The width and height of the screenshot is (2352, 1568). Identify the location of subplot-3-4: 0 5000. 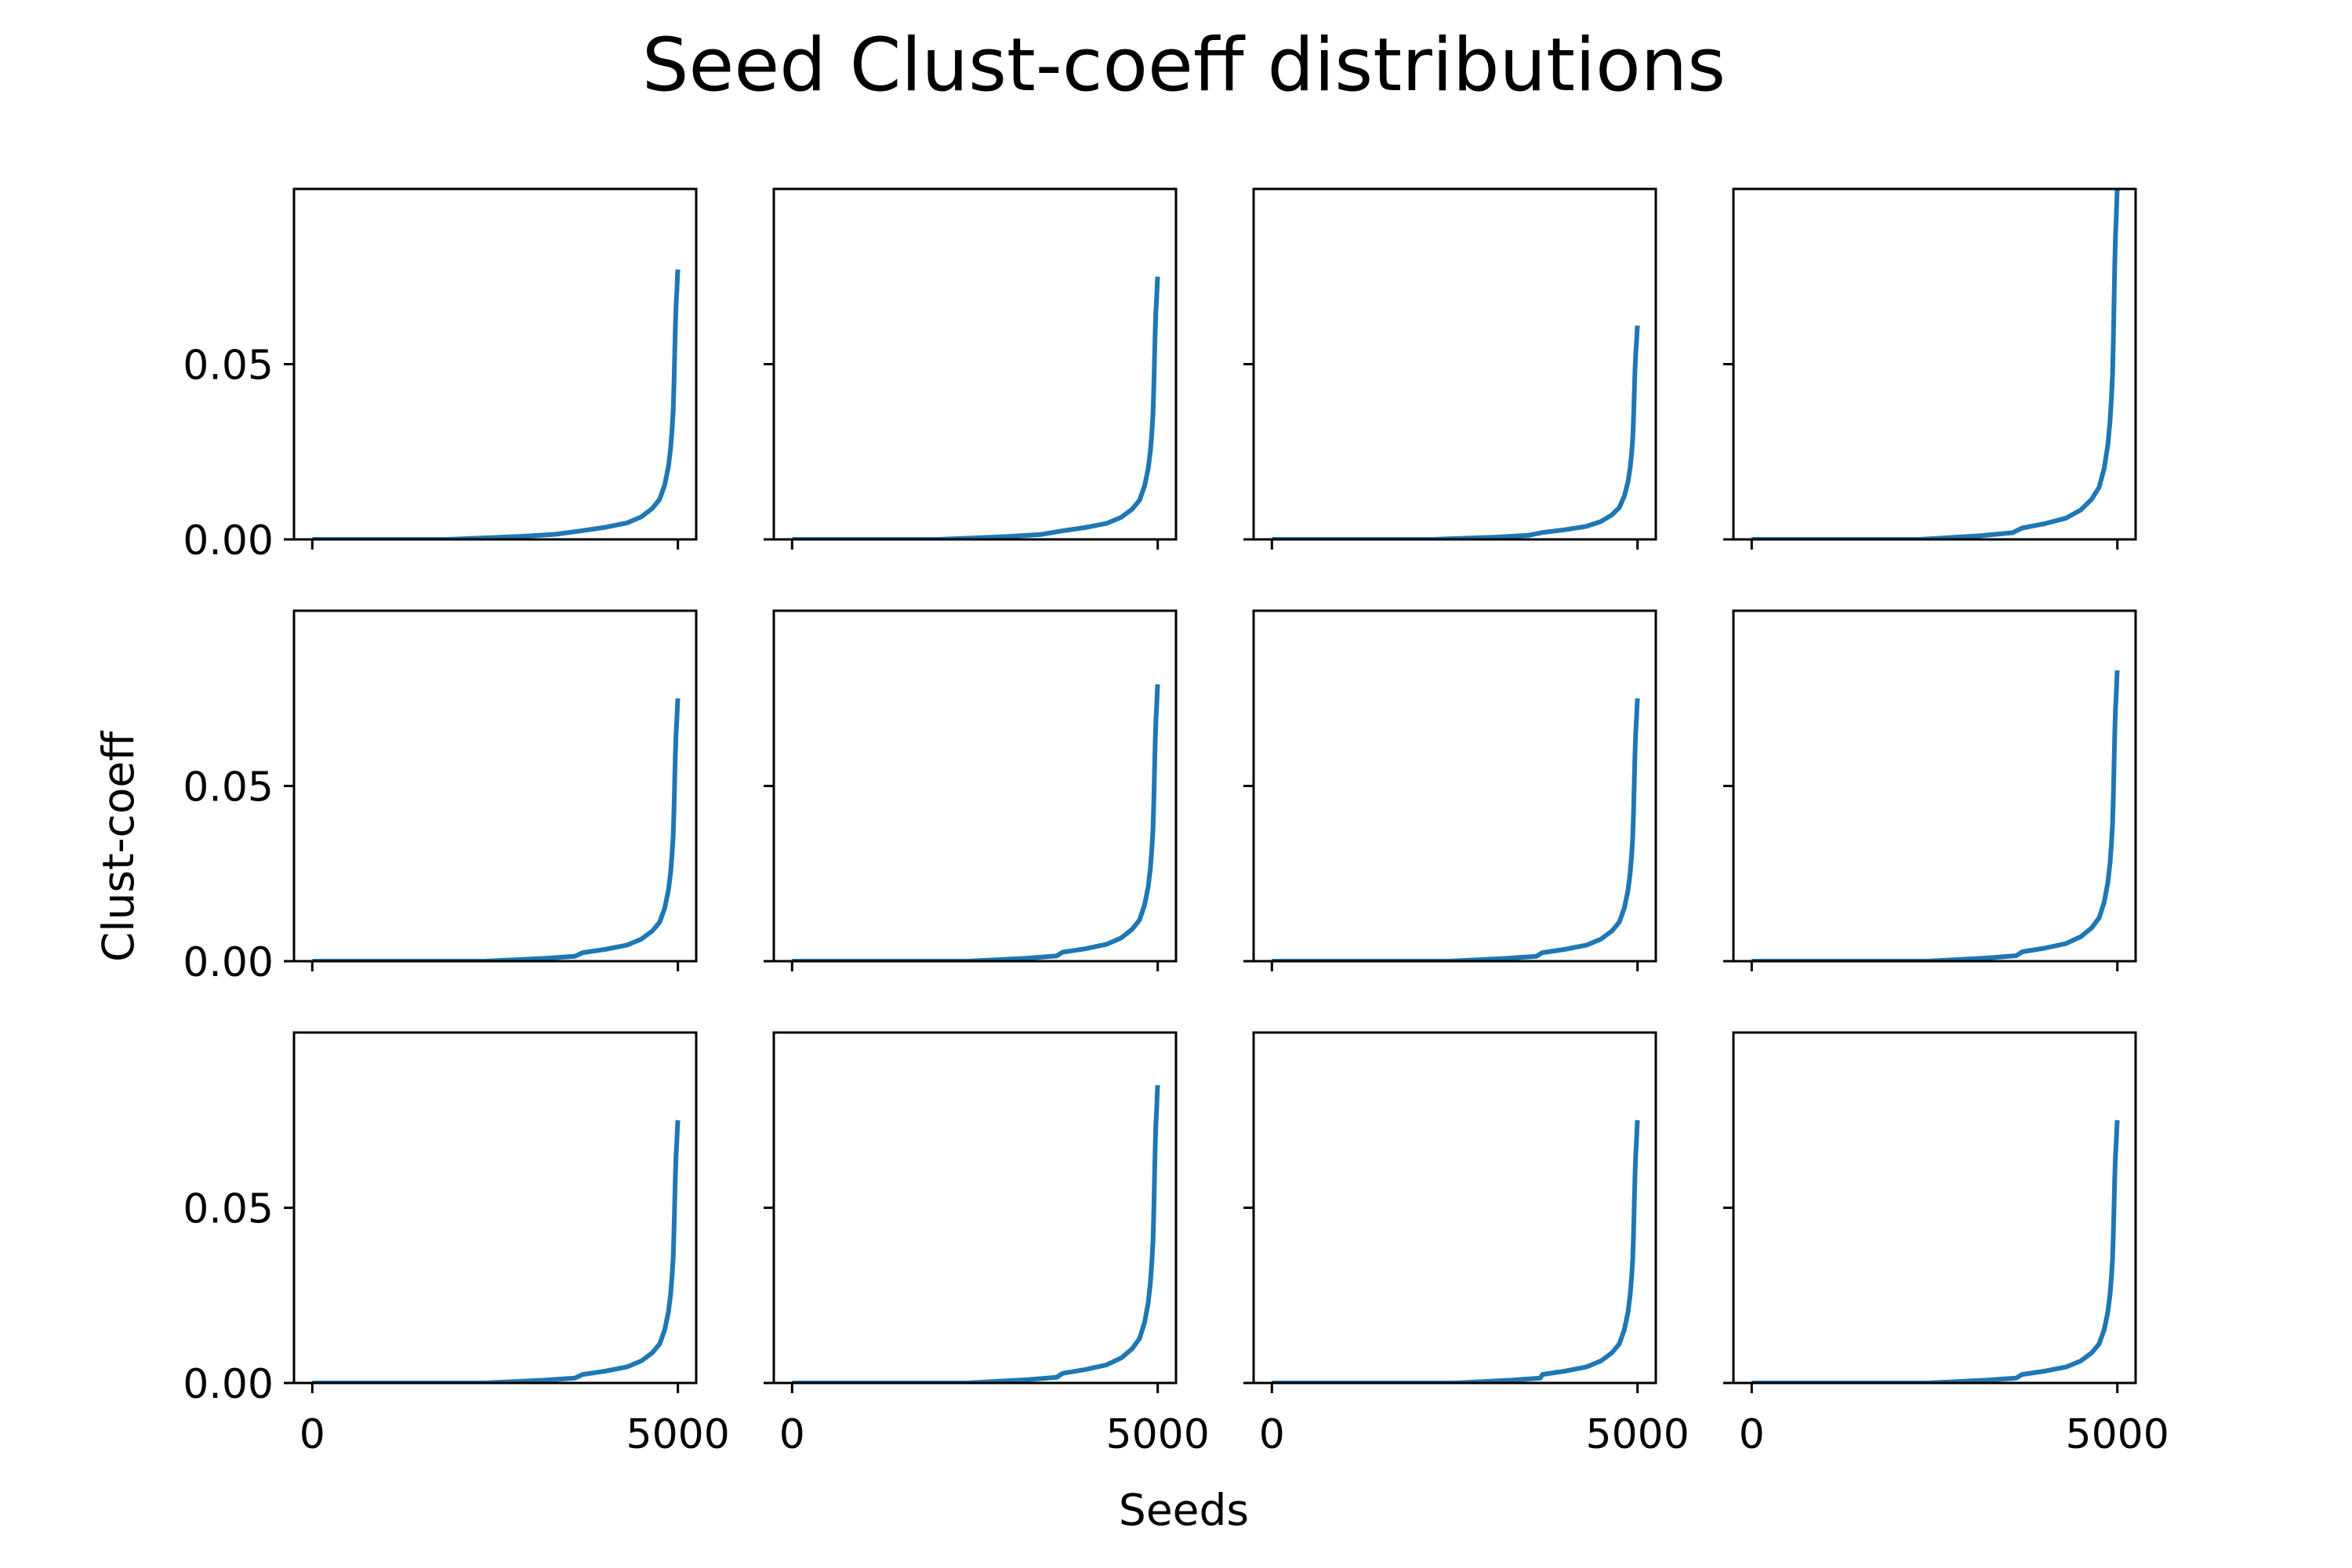
(1946, 1244).